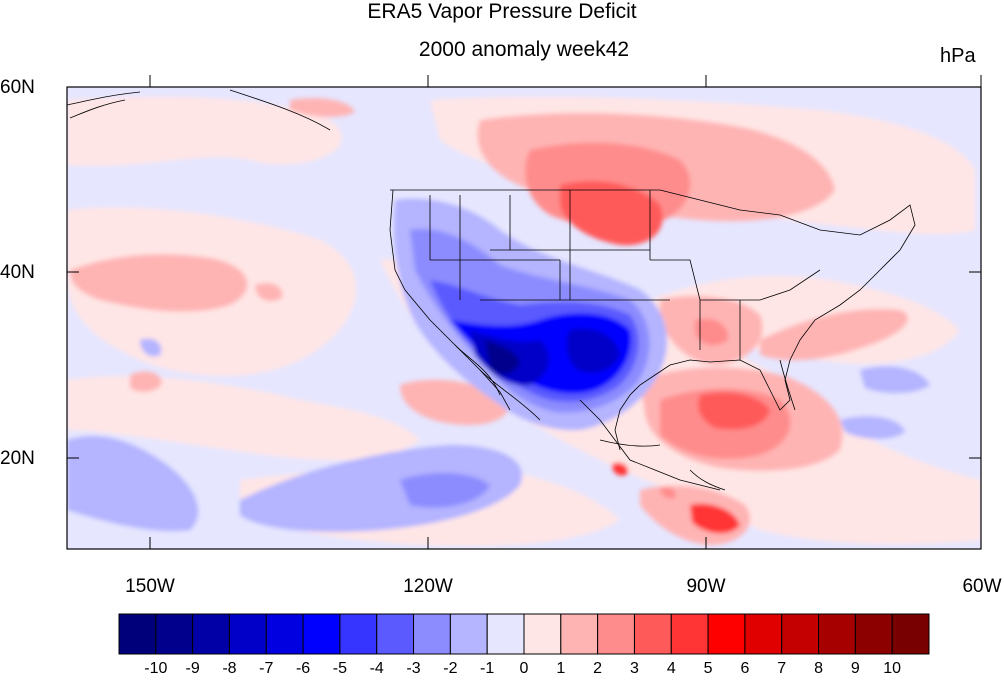 Image resolution: width=1004 pixels, height=681 pixels. I want to click on lon-label-150w: 150W, so click(150, 586).